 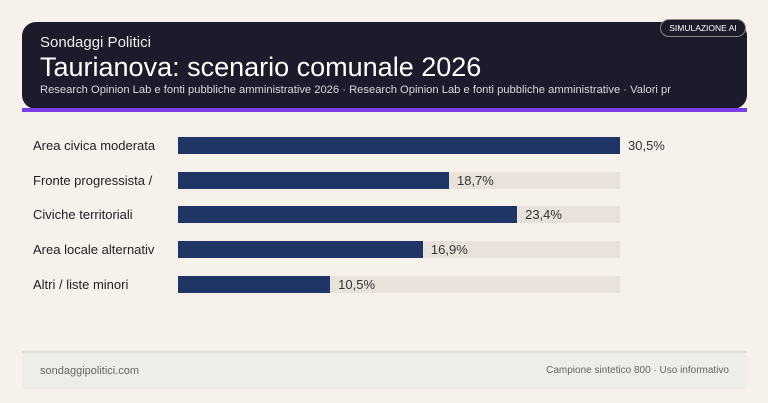 I want to click on chart-row: Altri / liste minori 10,5%, so click(x=384, y=285).